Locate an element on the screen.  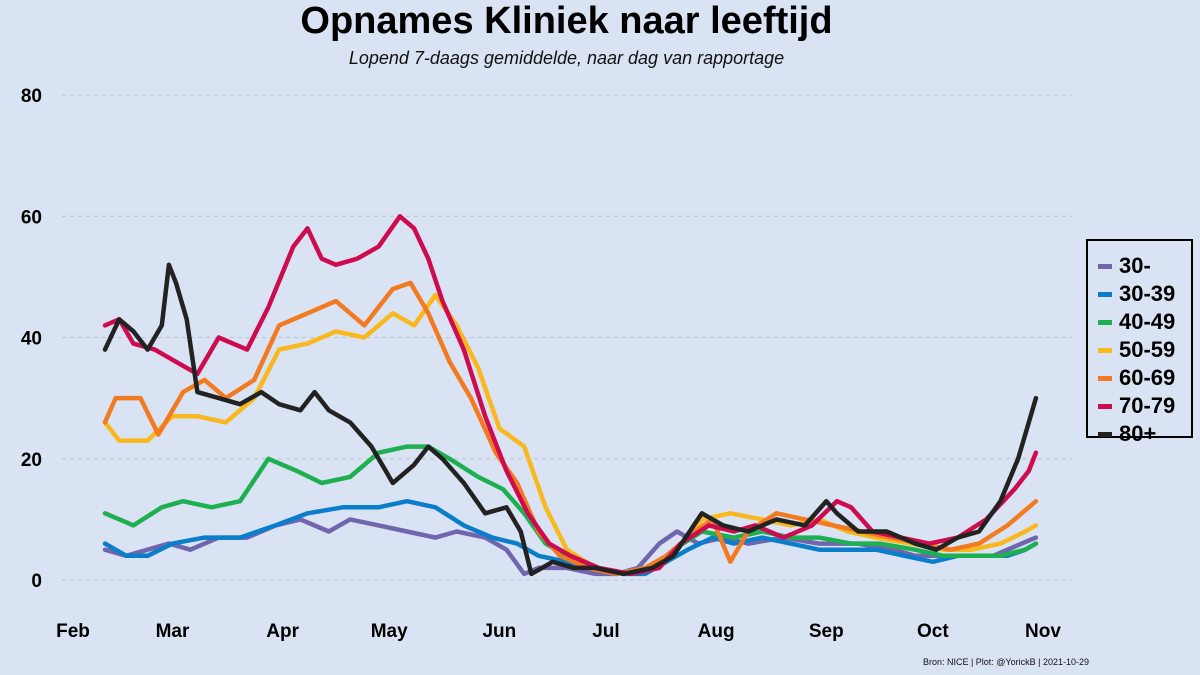
y-tick-label: 20 is located at coordinates (31, 460).